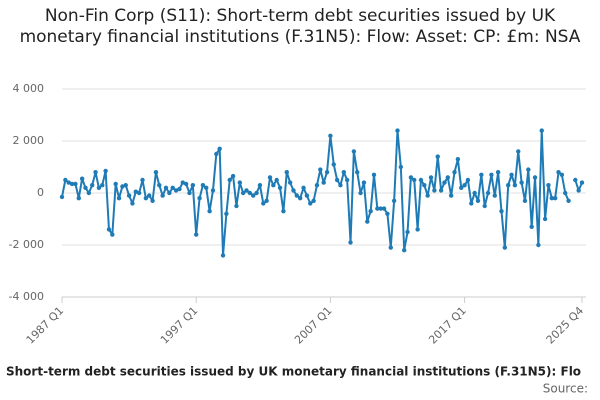 Image resolution: width=600 pixels, height=400 pixels. I want to click on y-tick-label: 4 000, so click(29, 88).